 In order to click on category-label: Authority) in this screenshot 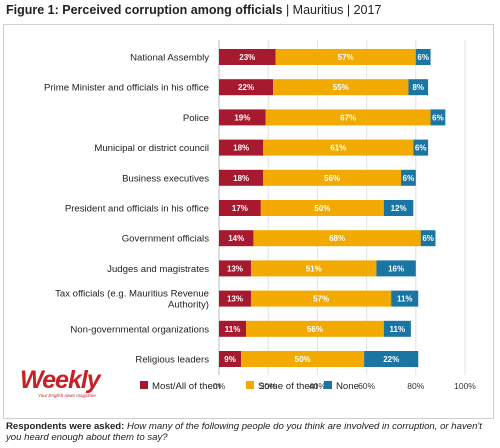, I will do `click(188, 305)`.